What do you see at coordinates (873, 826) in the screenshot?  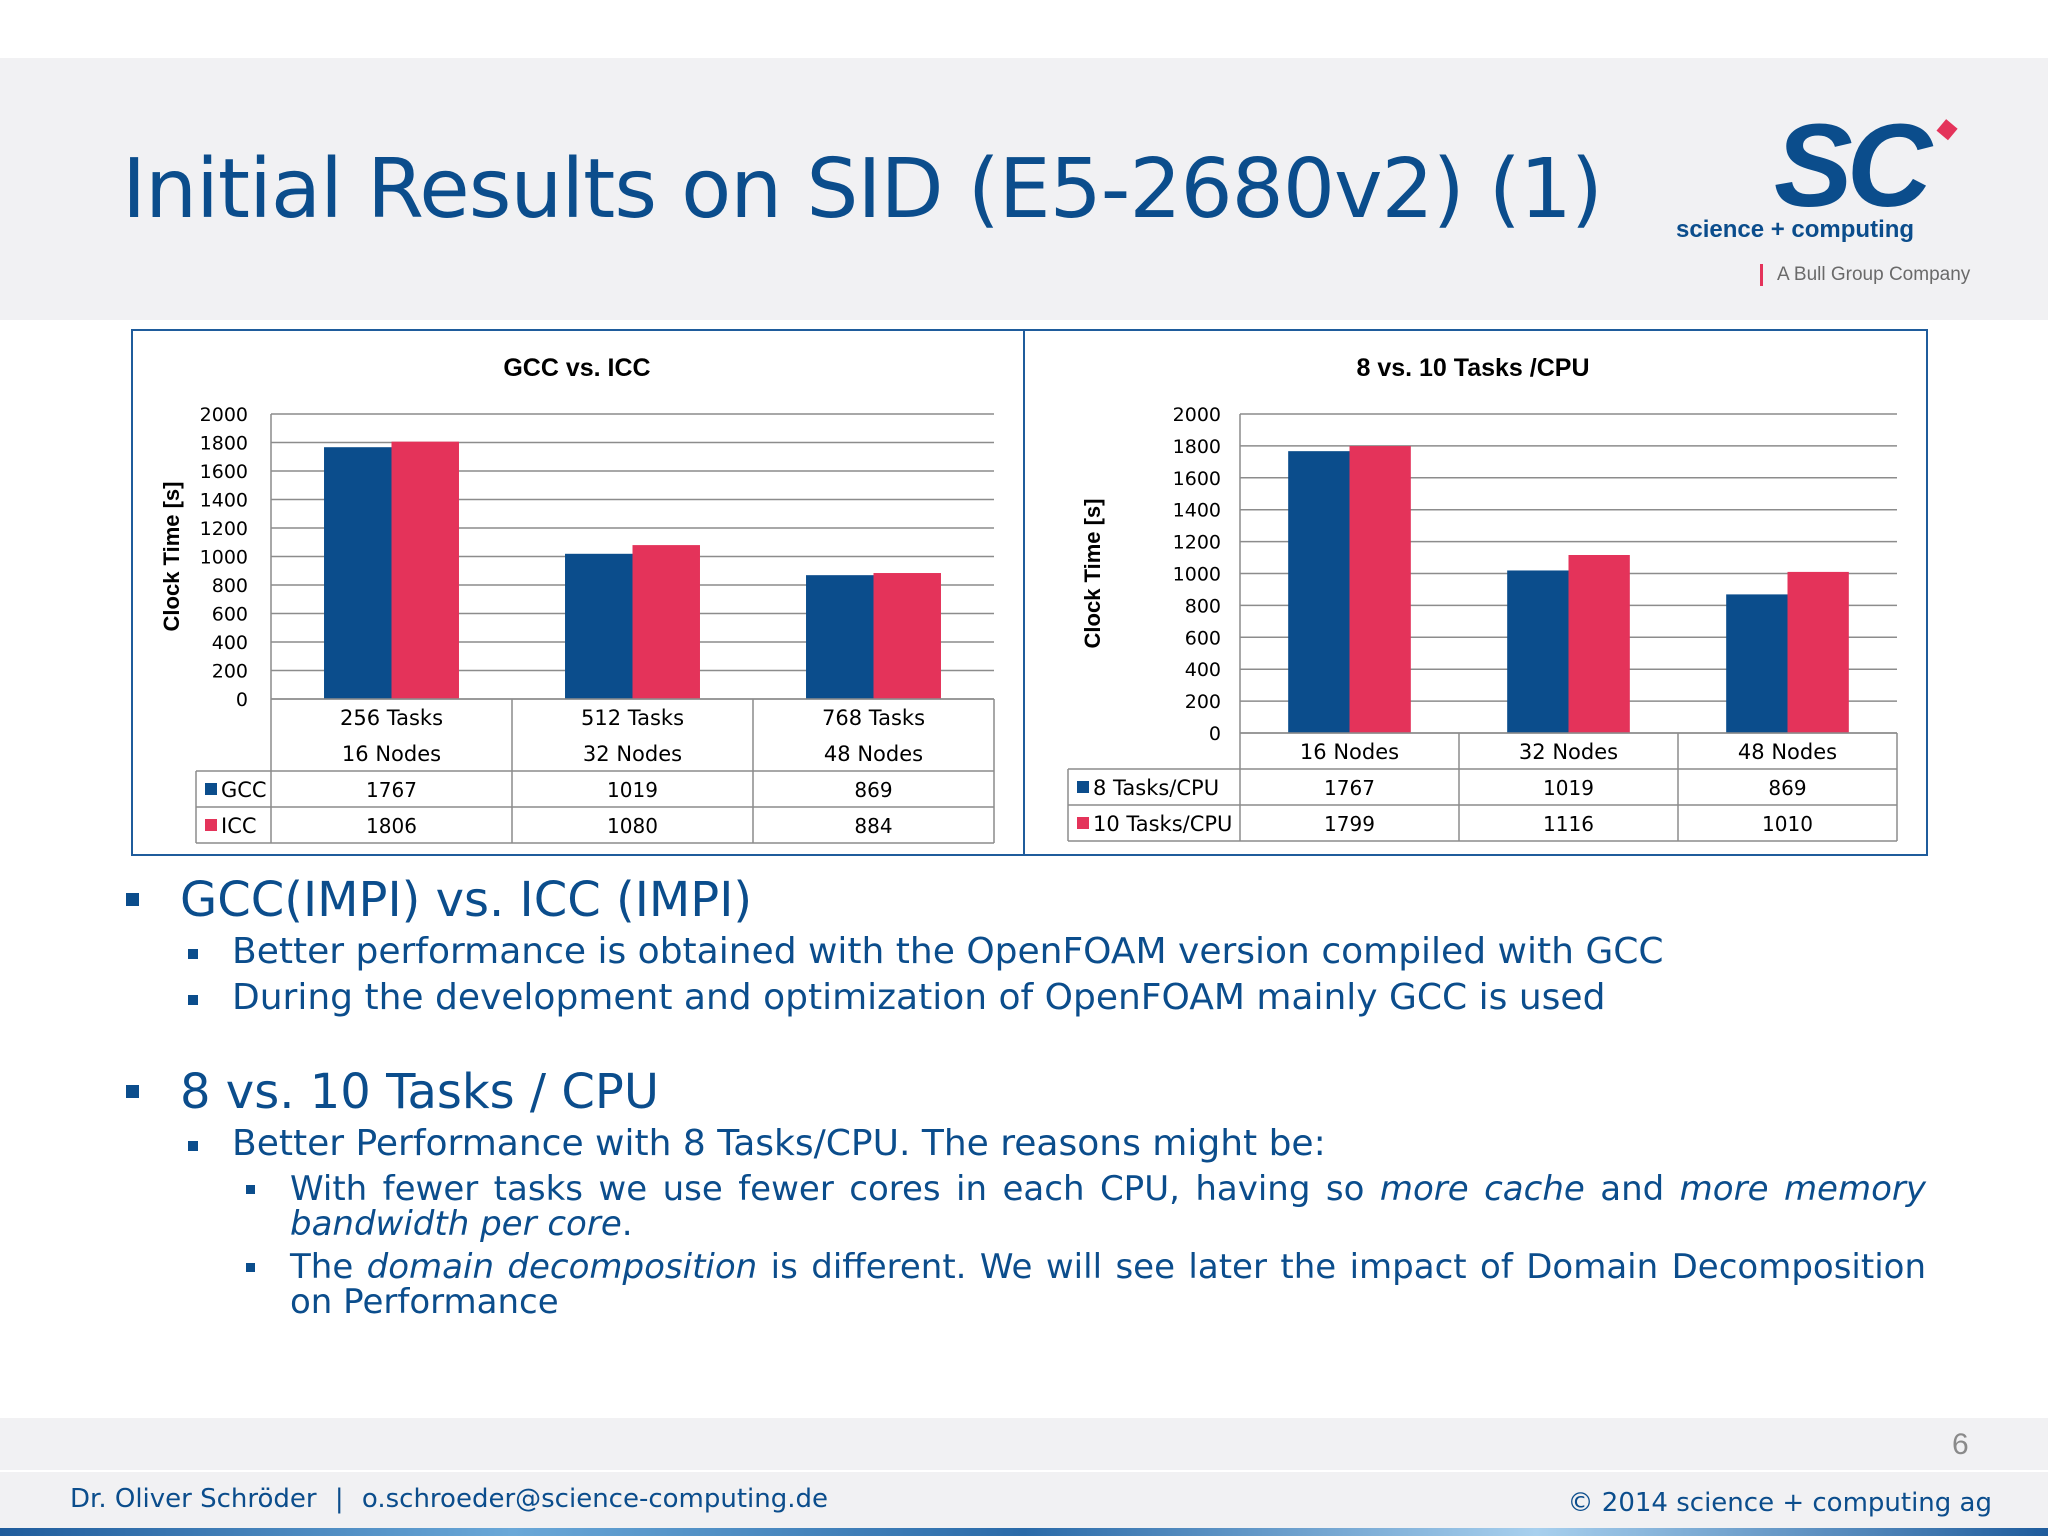 I see `data-value: 884` at bounding box center [873, 826].